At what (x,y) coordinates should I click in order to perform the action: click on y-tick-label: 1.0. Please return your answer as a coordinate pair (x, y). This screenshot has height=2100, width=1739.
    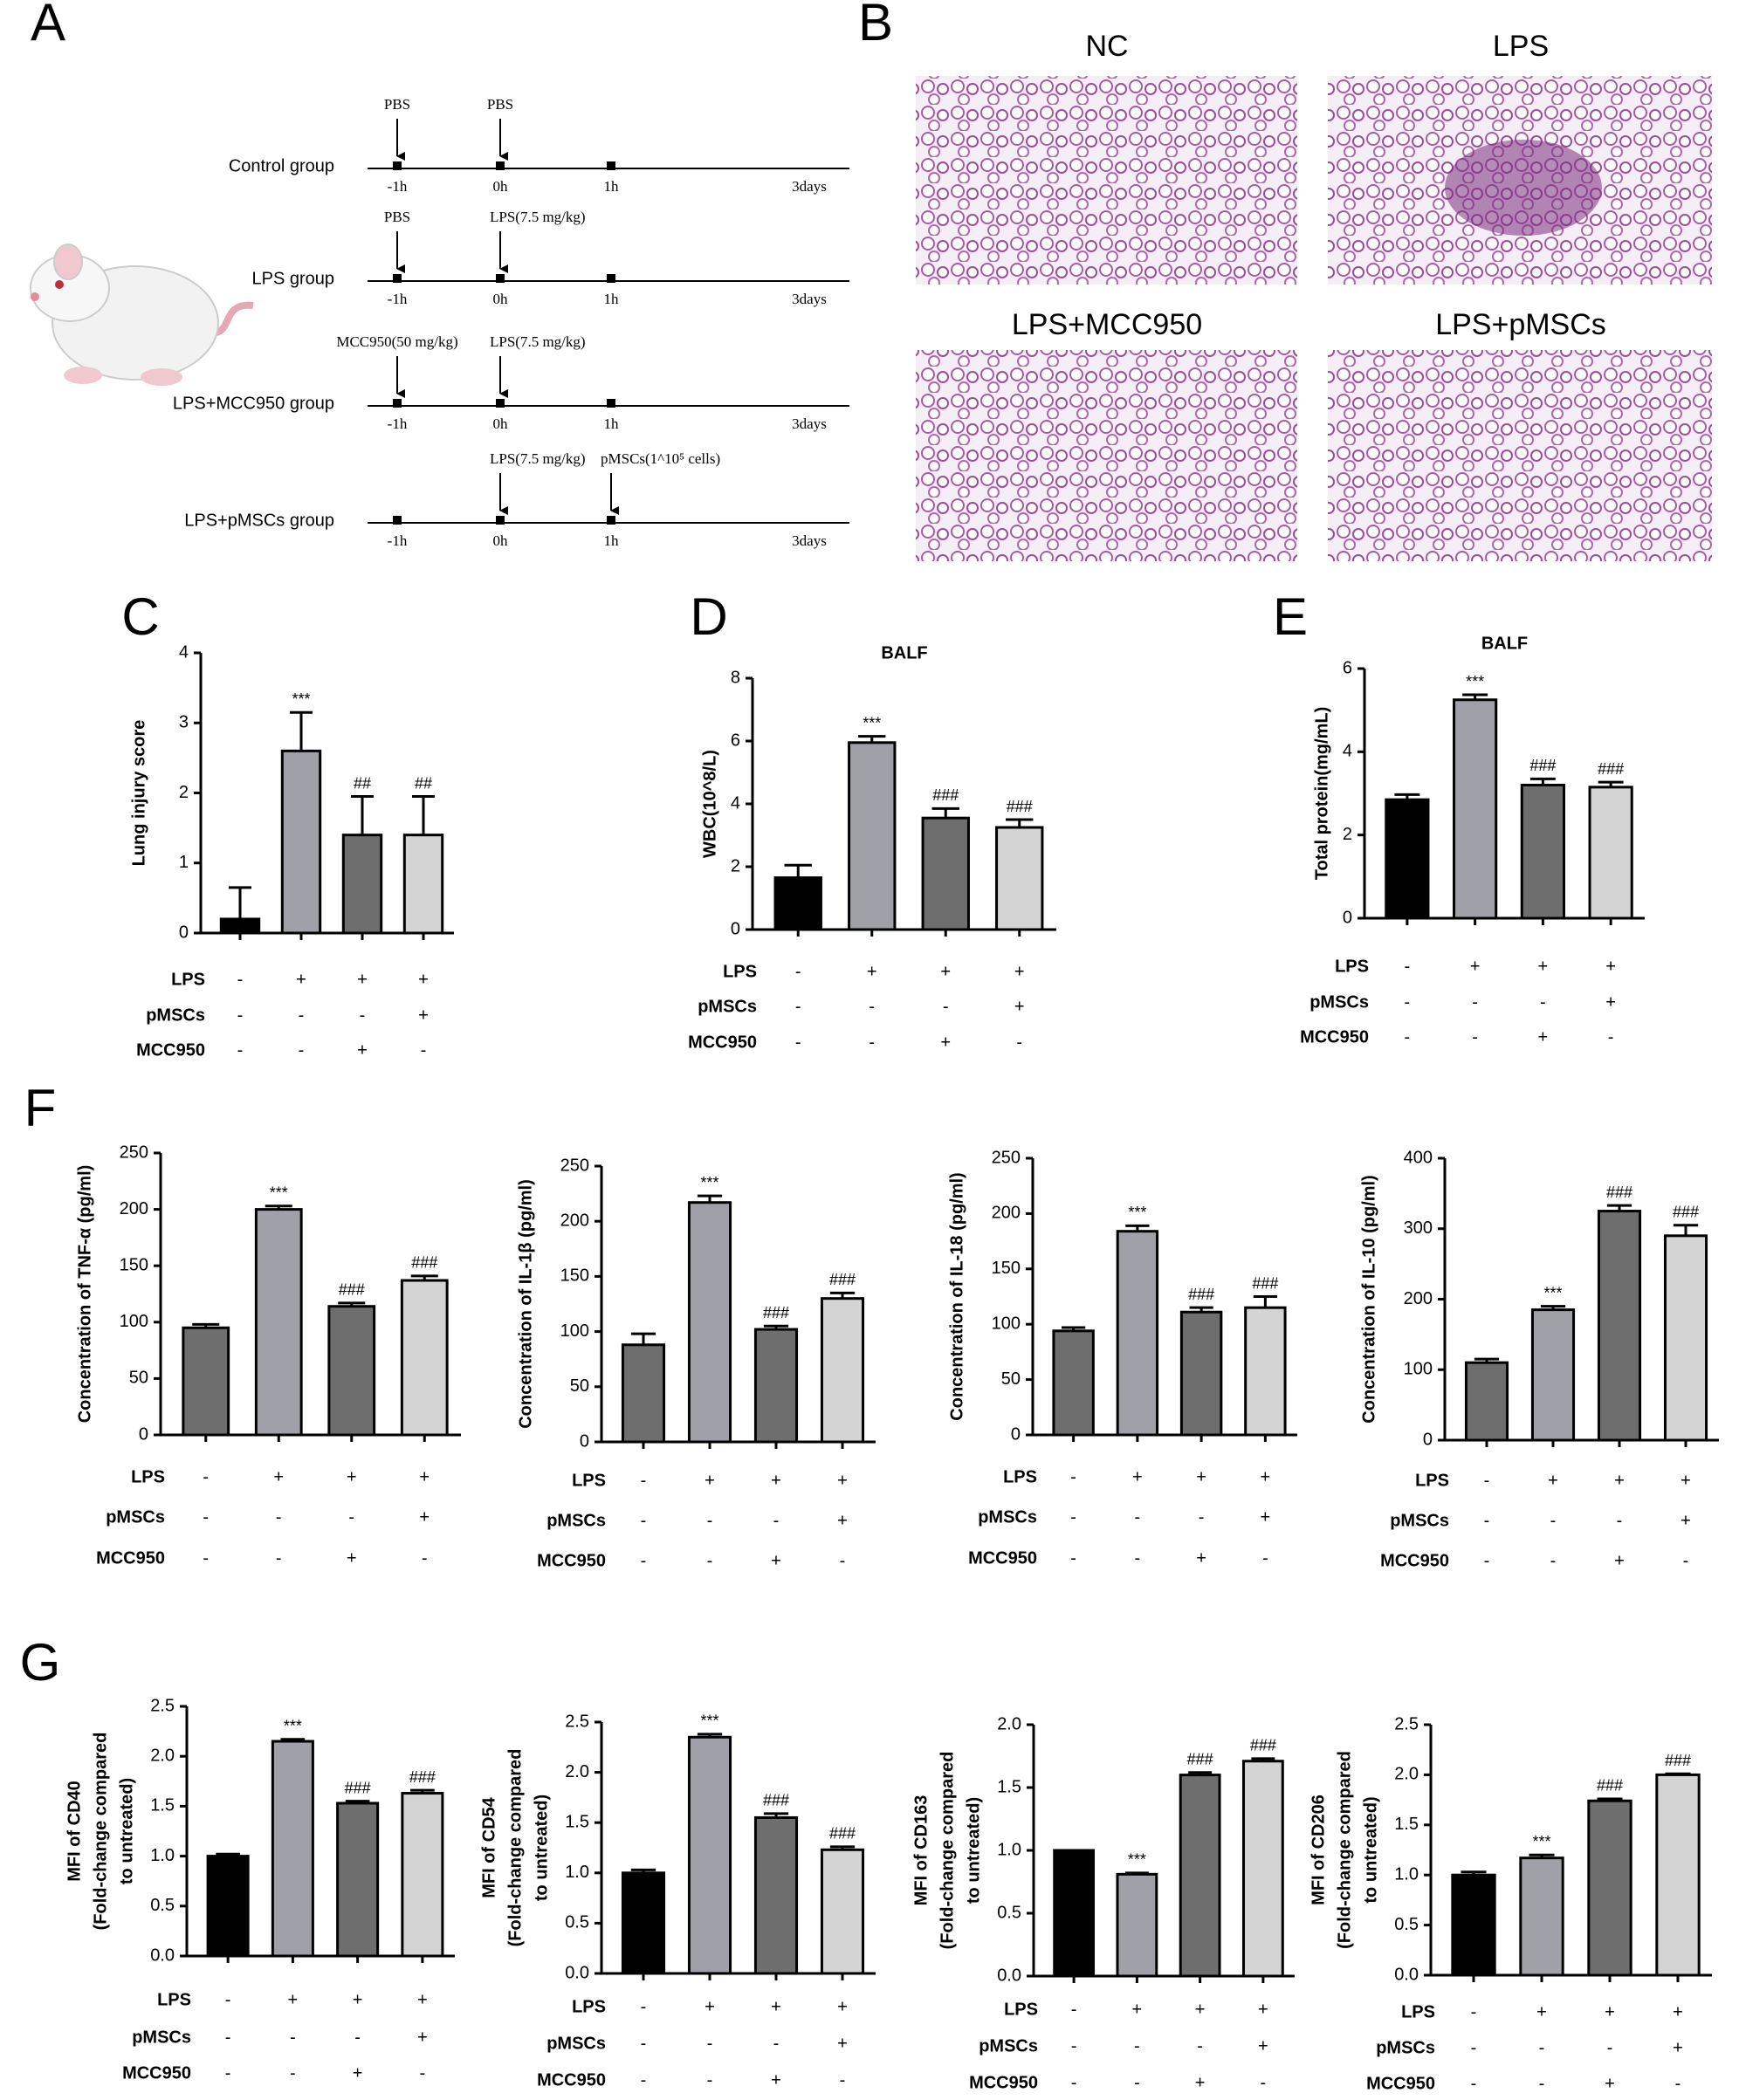
    Looking at the image, I should click on (162, 1855).